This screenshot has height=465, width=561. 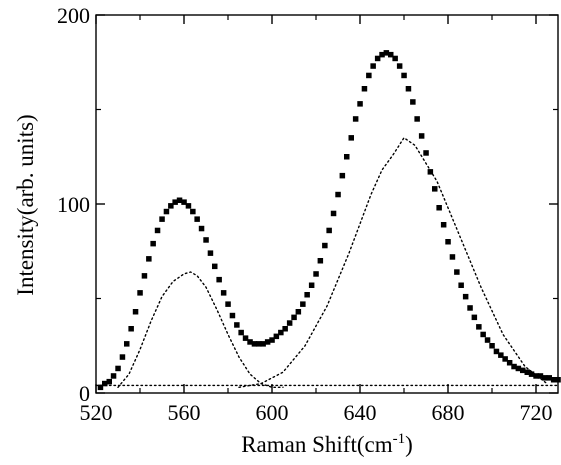 I want to click on x-tick-label: 680, so click(x=448, y=412).